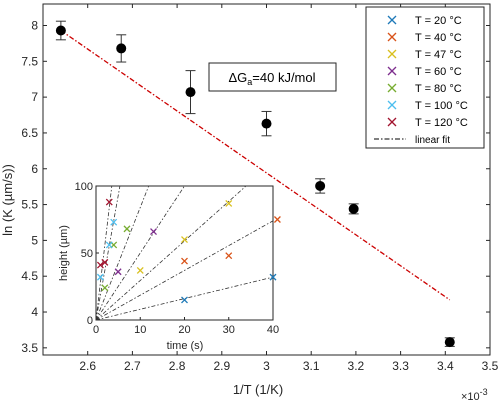 This screenshot has width=500, height=404. What do you see at coordinates (64, 253) in the screenshot?
I see `inset-y-axis-label: height (µm)` at bounding box center [64, 253].